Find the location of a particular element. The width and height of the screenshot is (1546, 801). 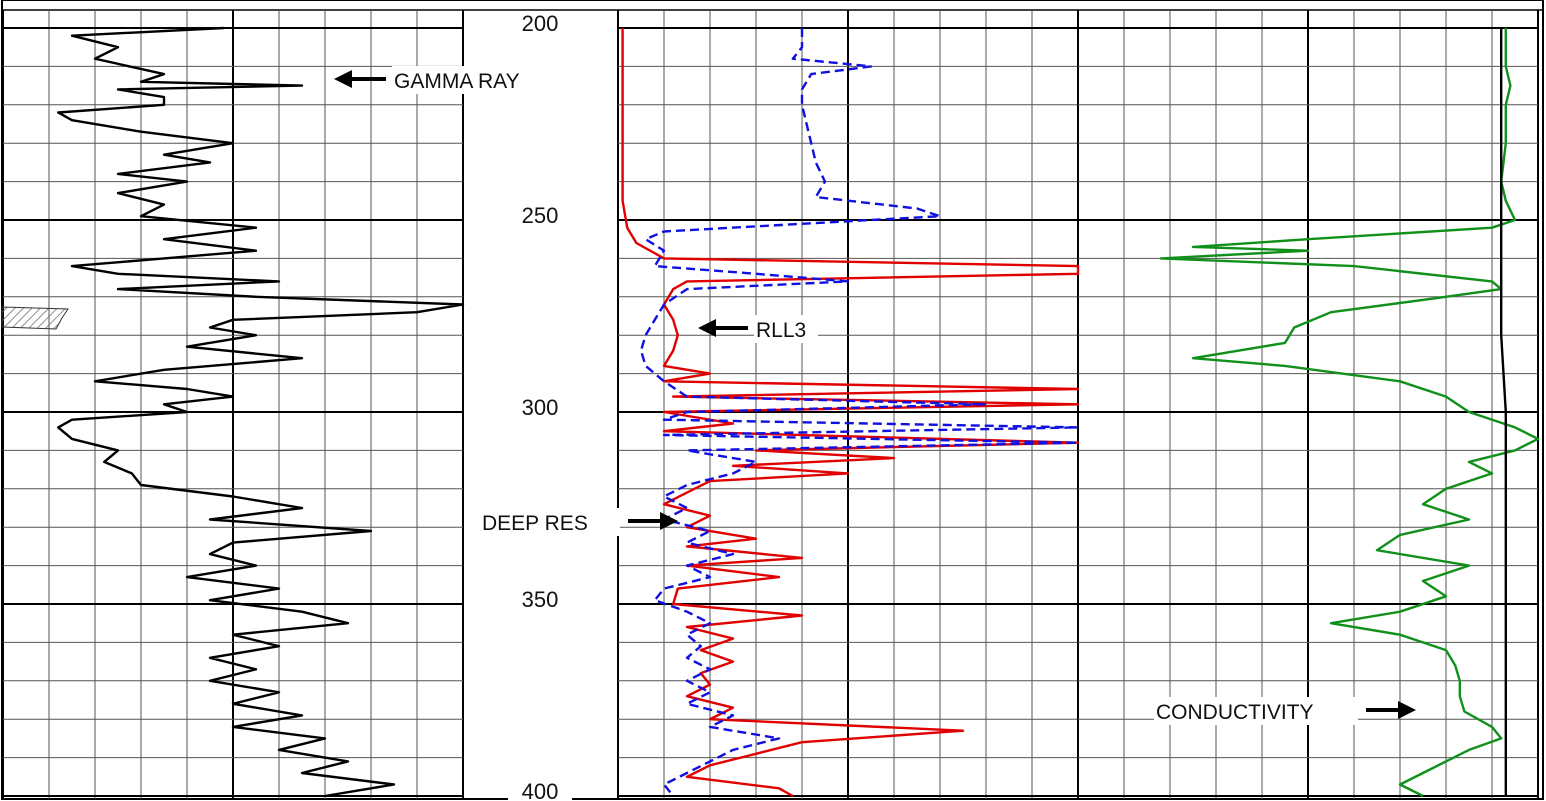

depth-tick-label: 400 is located at coordinates (540, 790).